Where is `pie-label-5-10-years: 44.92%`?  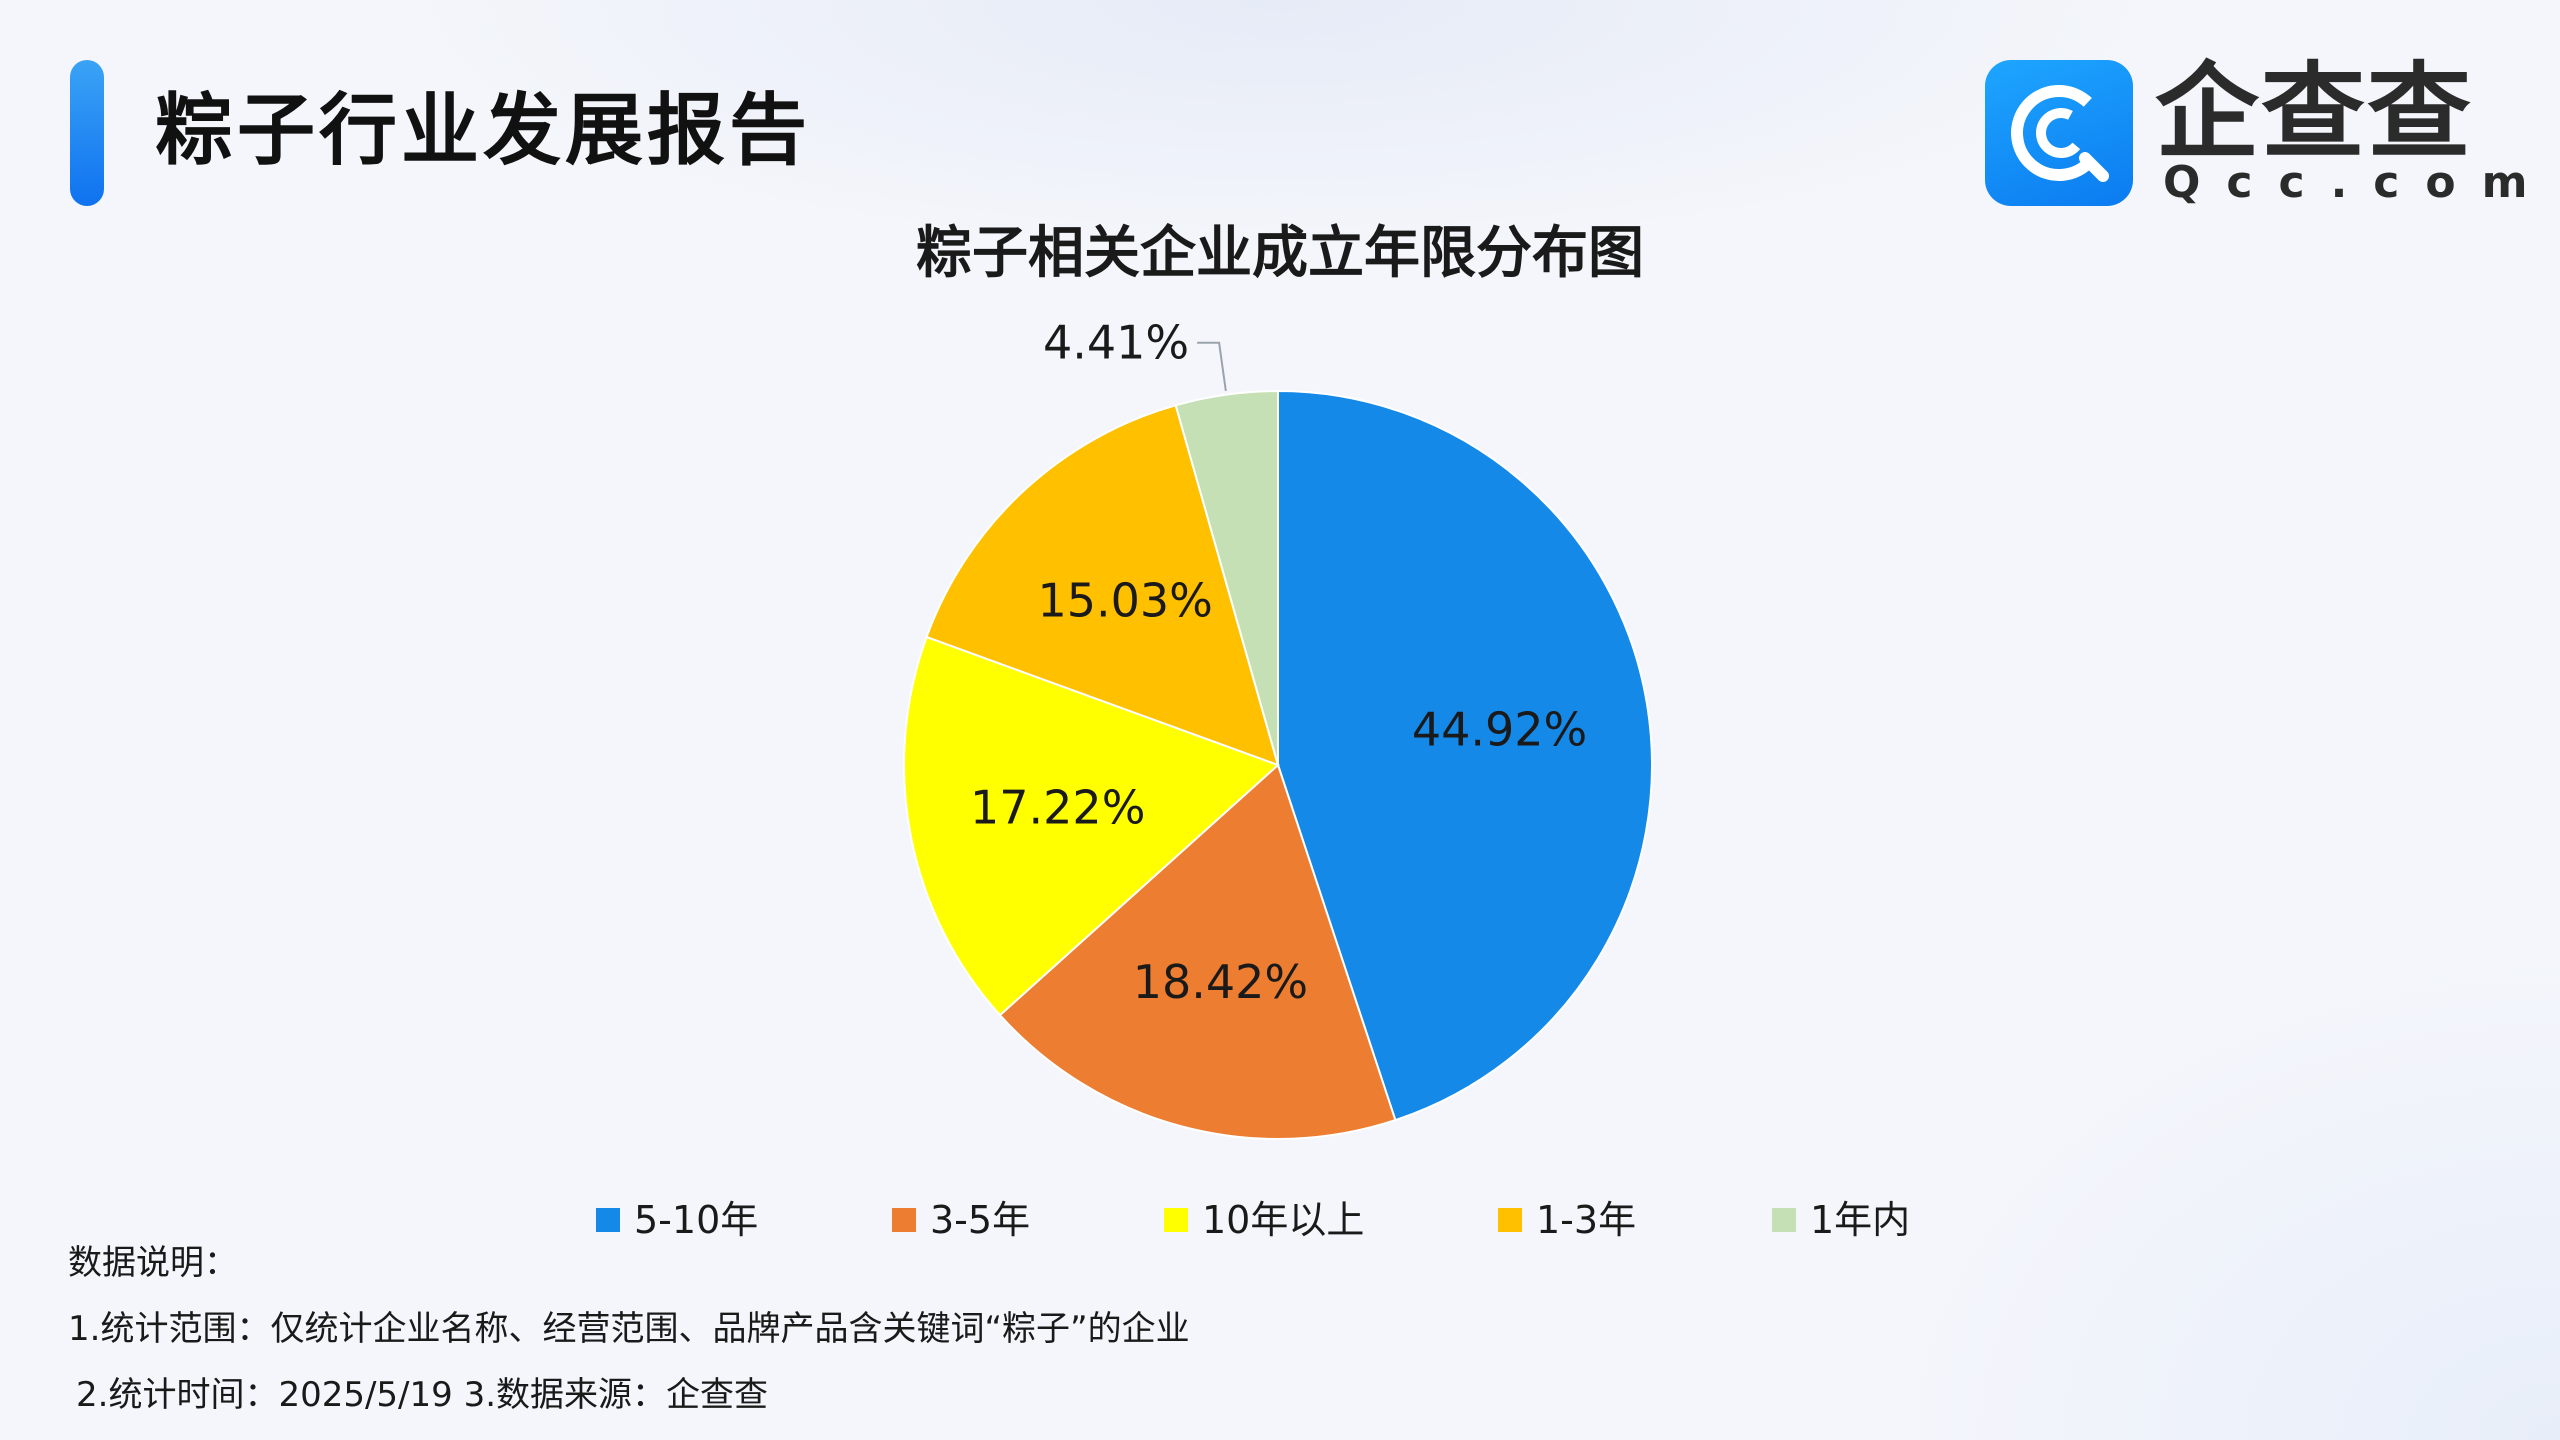 pie-label-5-10-years: 44.92% is located at coordinates (1499, 729).